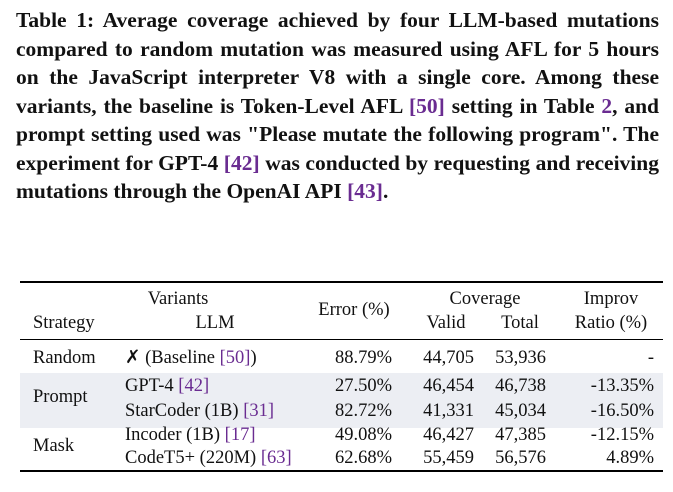  What do you see at coordinates (240, 435) in the screenshot?
I see `citation-link: [17]` at bounding box center [240, 435].